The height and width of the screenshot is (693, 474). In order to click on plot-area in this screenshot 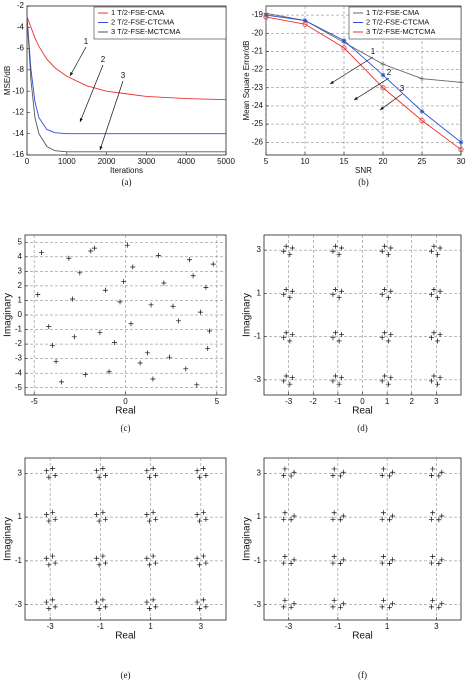, I will do `click(125, 539)`.